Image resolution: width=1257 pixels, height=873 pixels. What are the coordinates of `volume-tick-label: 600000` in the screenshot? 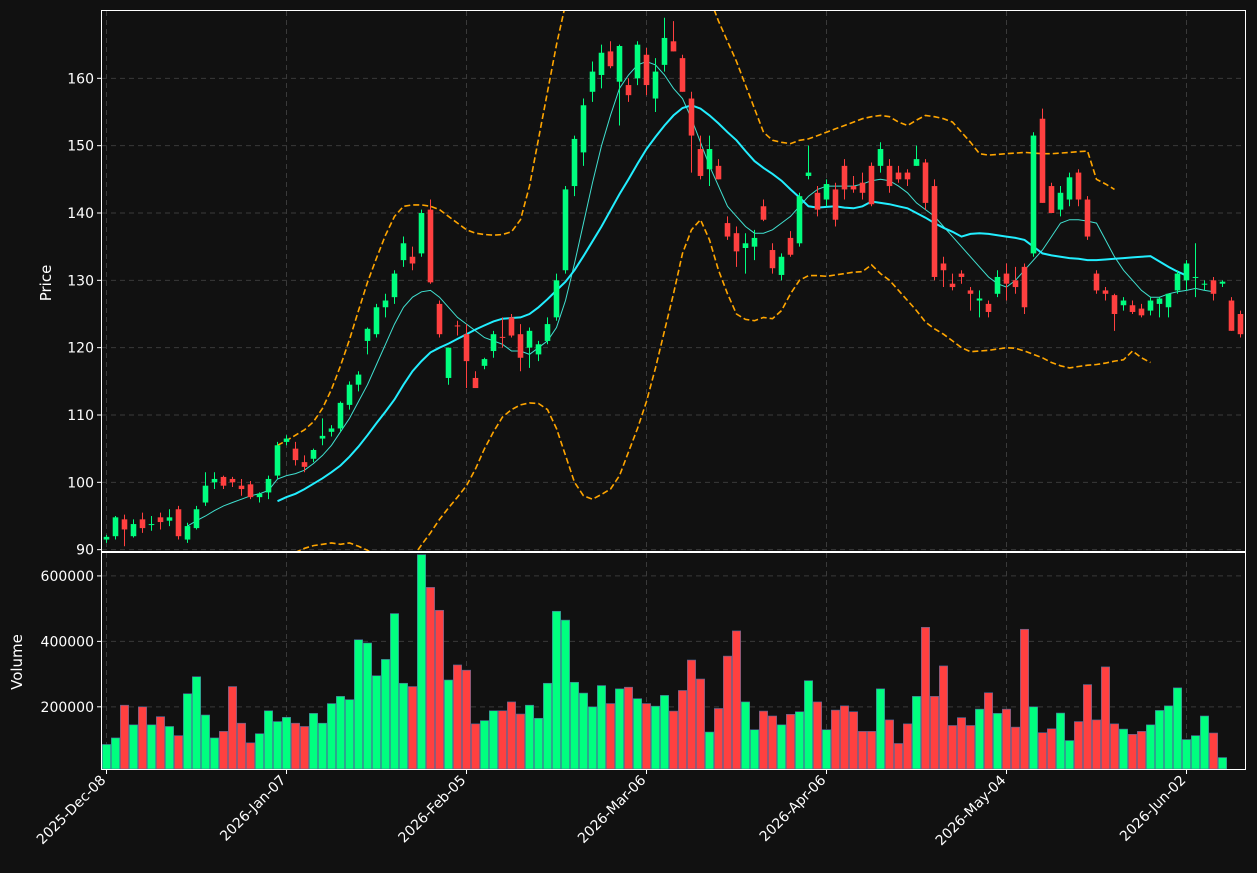 It's located at (67, 577).